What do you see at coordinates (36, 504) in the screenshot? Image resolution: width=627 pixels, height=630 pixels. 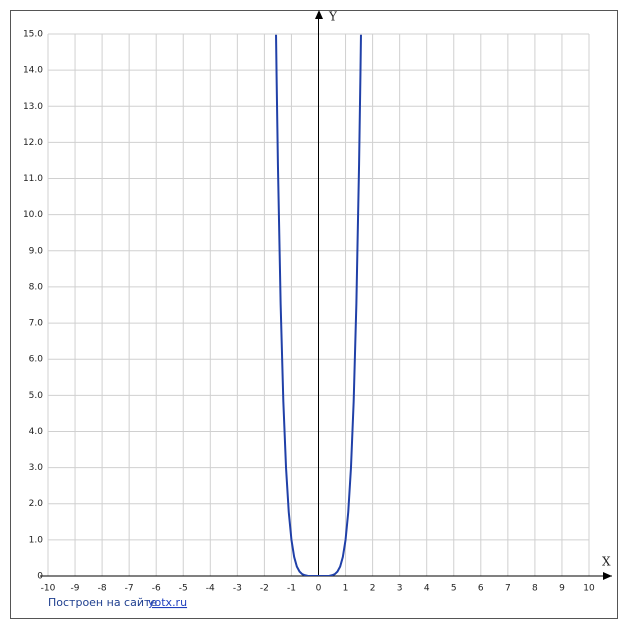 I see `y-tick-label: 2.0` at bounding box center [36, 504].